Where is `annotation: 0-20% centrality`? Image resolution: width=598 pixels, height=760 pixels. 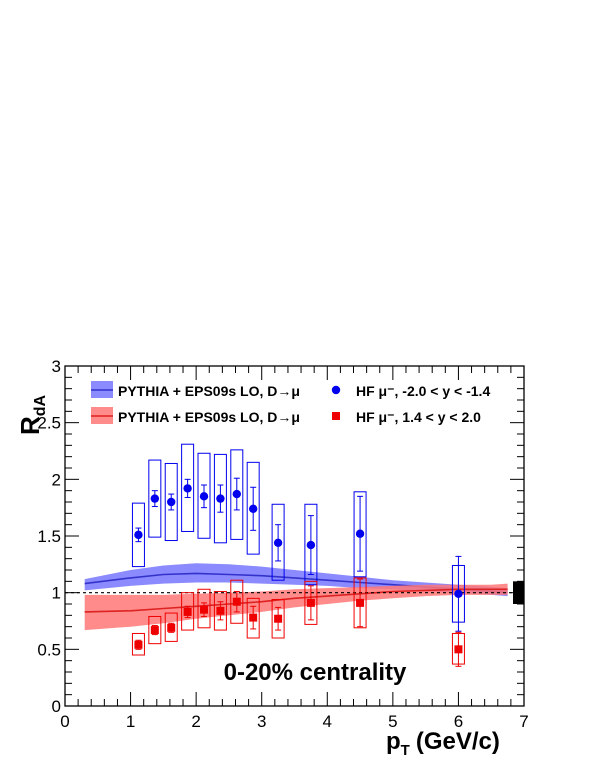
annotation: 0-20% centrality is located at coordinates (315, 672).